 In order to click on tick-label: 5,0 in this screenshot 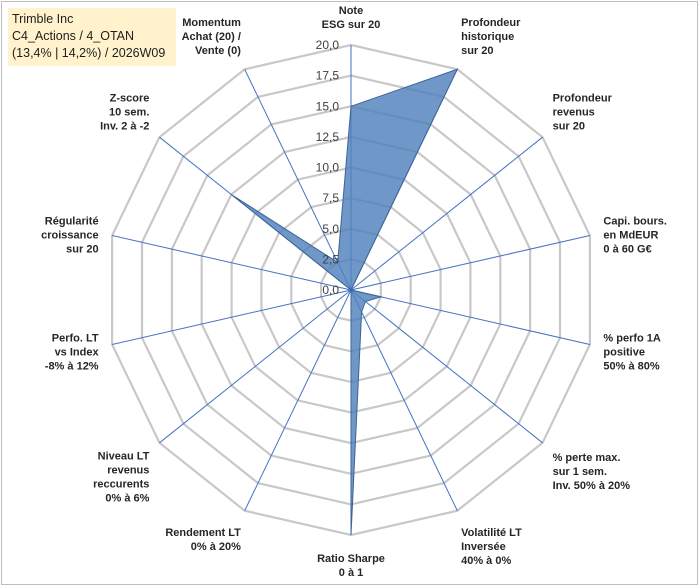, I will do `click(330, 229)`.